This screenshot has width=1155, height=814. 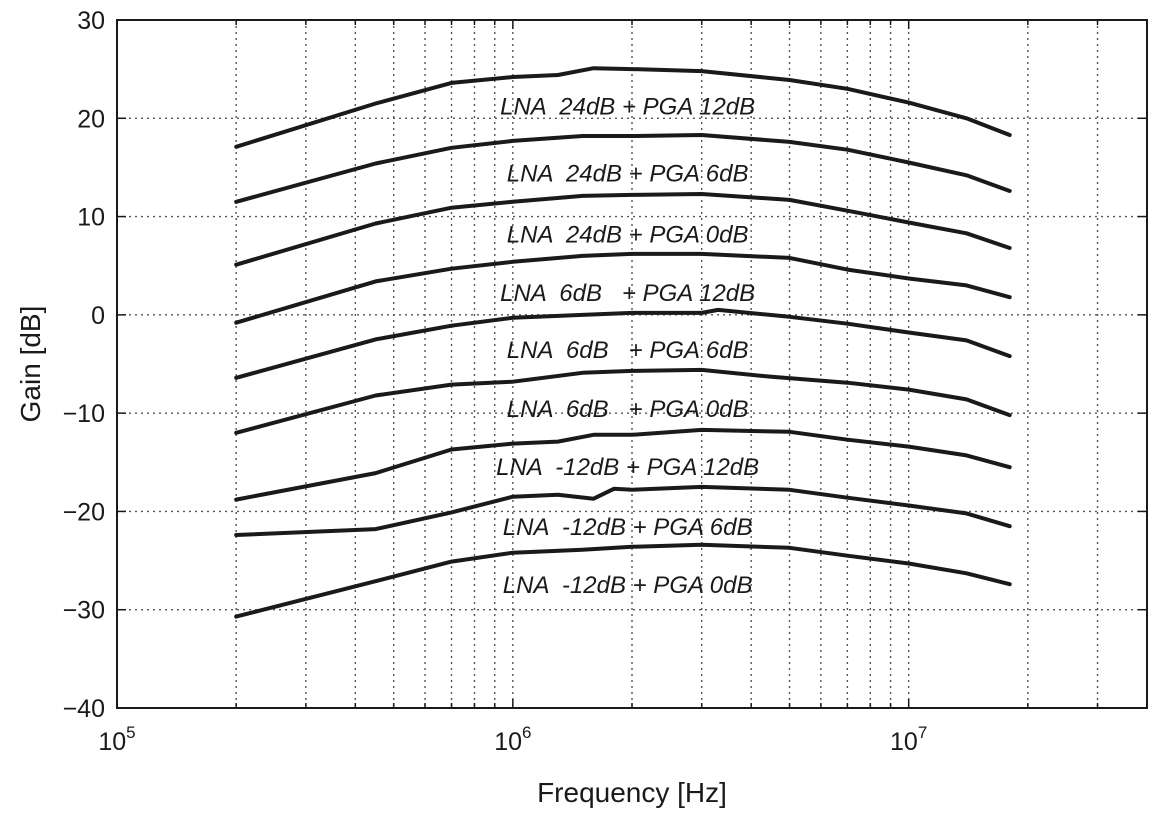 I want to click on curve-label: LNA -12dB + PGA 12dB, so click(x=627, y=467).